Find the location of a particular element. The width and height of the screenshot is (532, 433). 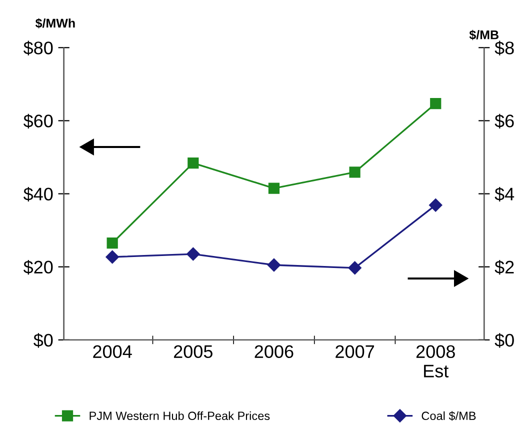

y2-axis-title: $/MB is located at coordinates (483, 35).